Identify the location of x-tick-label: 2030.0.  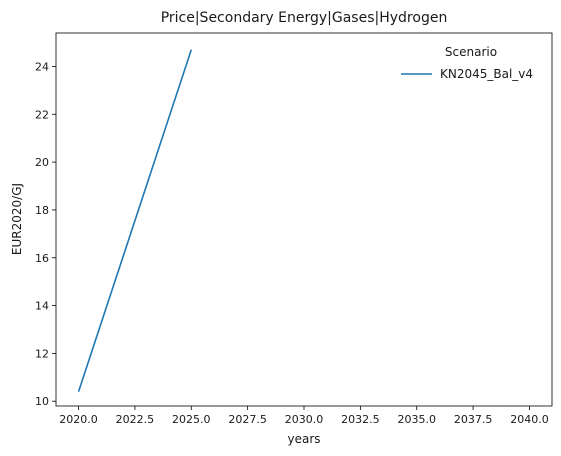
(304, 419).